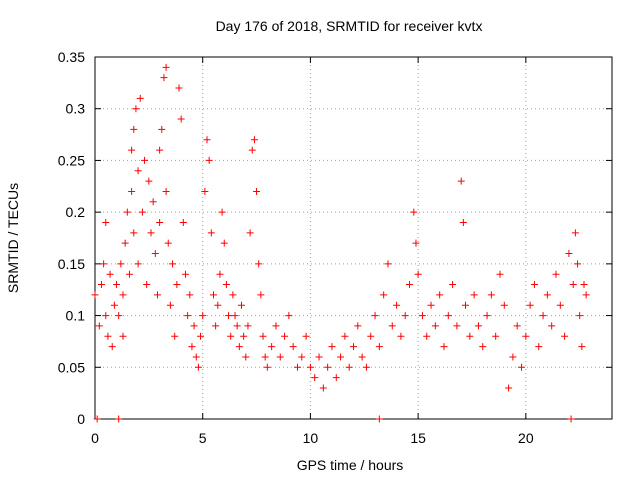  I want to click on y-tick-label: 0.25, so click(71, 160).